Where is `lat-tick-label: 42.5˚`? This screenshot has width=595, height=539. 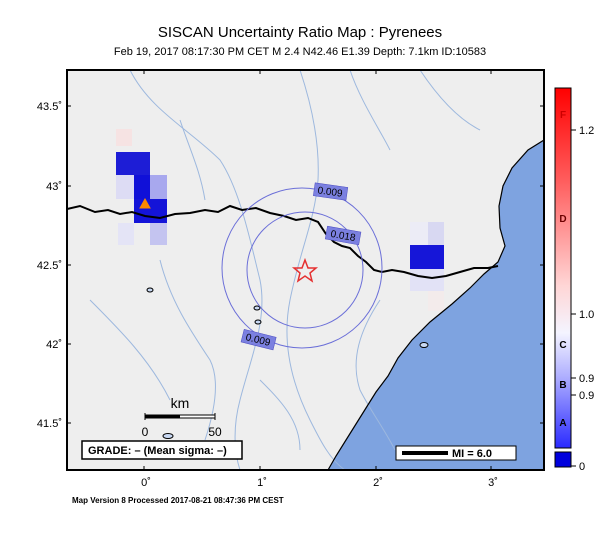 lat-tick-label: 42.5˚ is located at coordinates (49, 266).